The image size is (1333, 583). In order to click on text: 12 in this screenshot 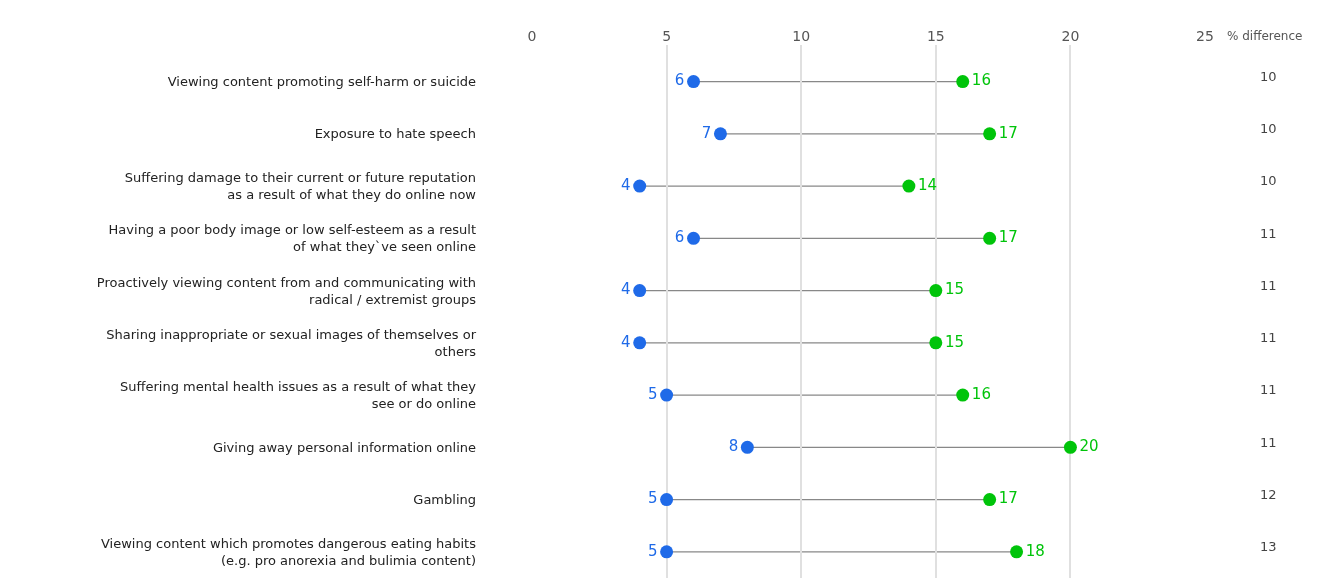, I will do `click(1268, 494)`.